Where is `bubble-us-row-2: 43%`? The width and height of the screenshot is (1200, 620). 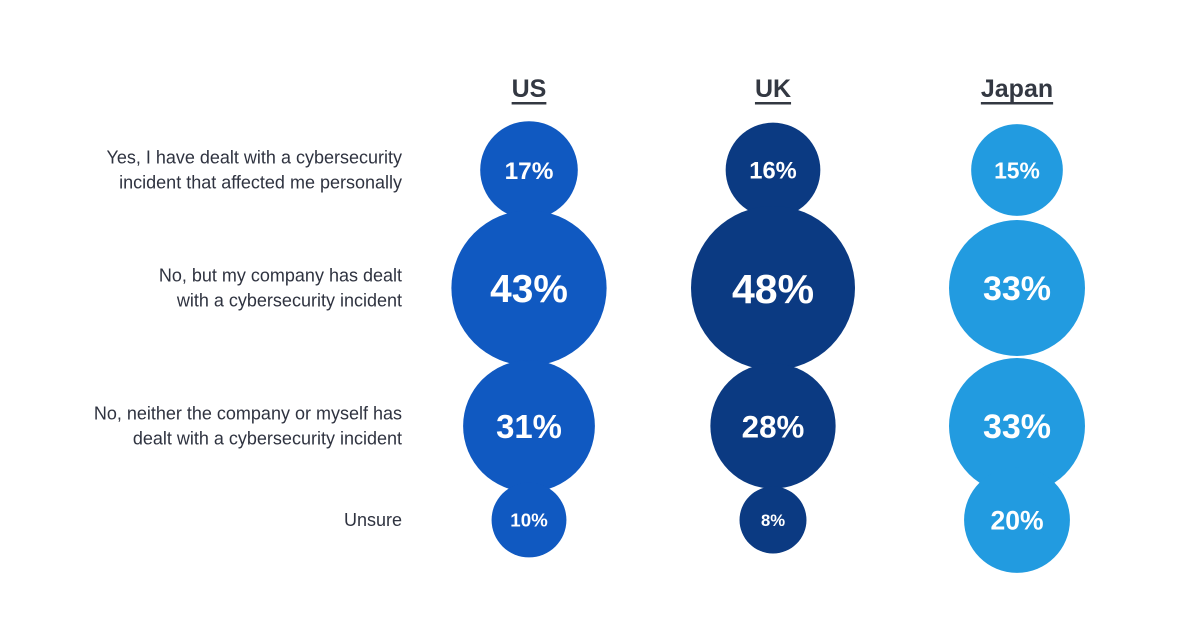 bubble-us-row-2: 43% is located at coordinates (529, 288).